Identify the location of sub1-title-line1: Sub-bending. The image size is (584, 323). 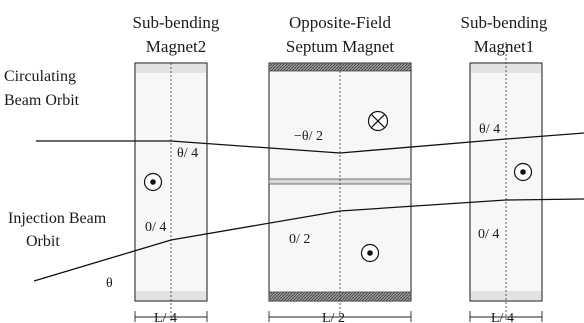
(504, 22).